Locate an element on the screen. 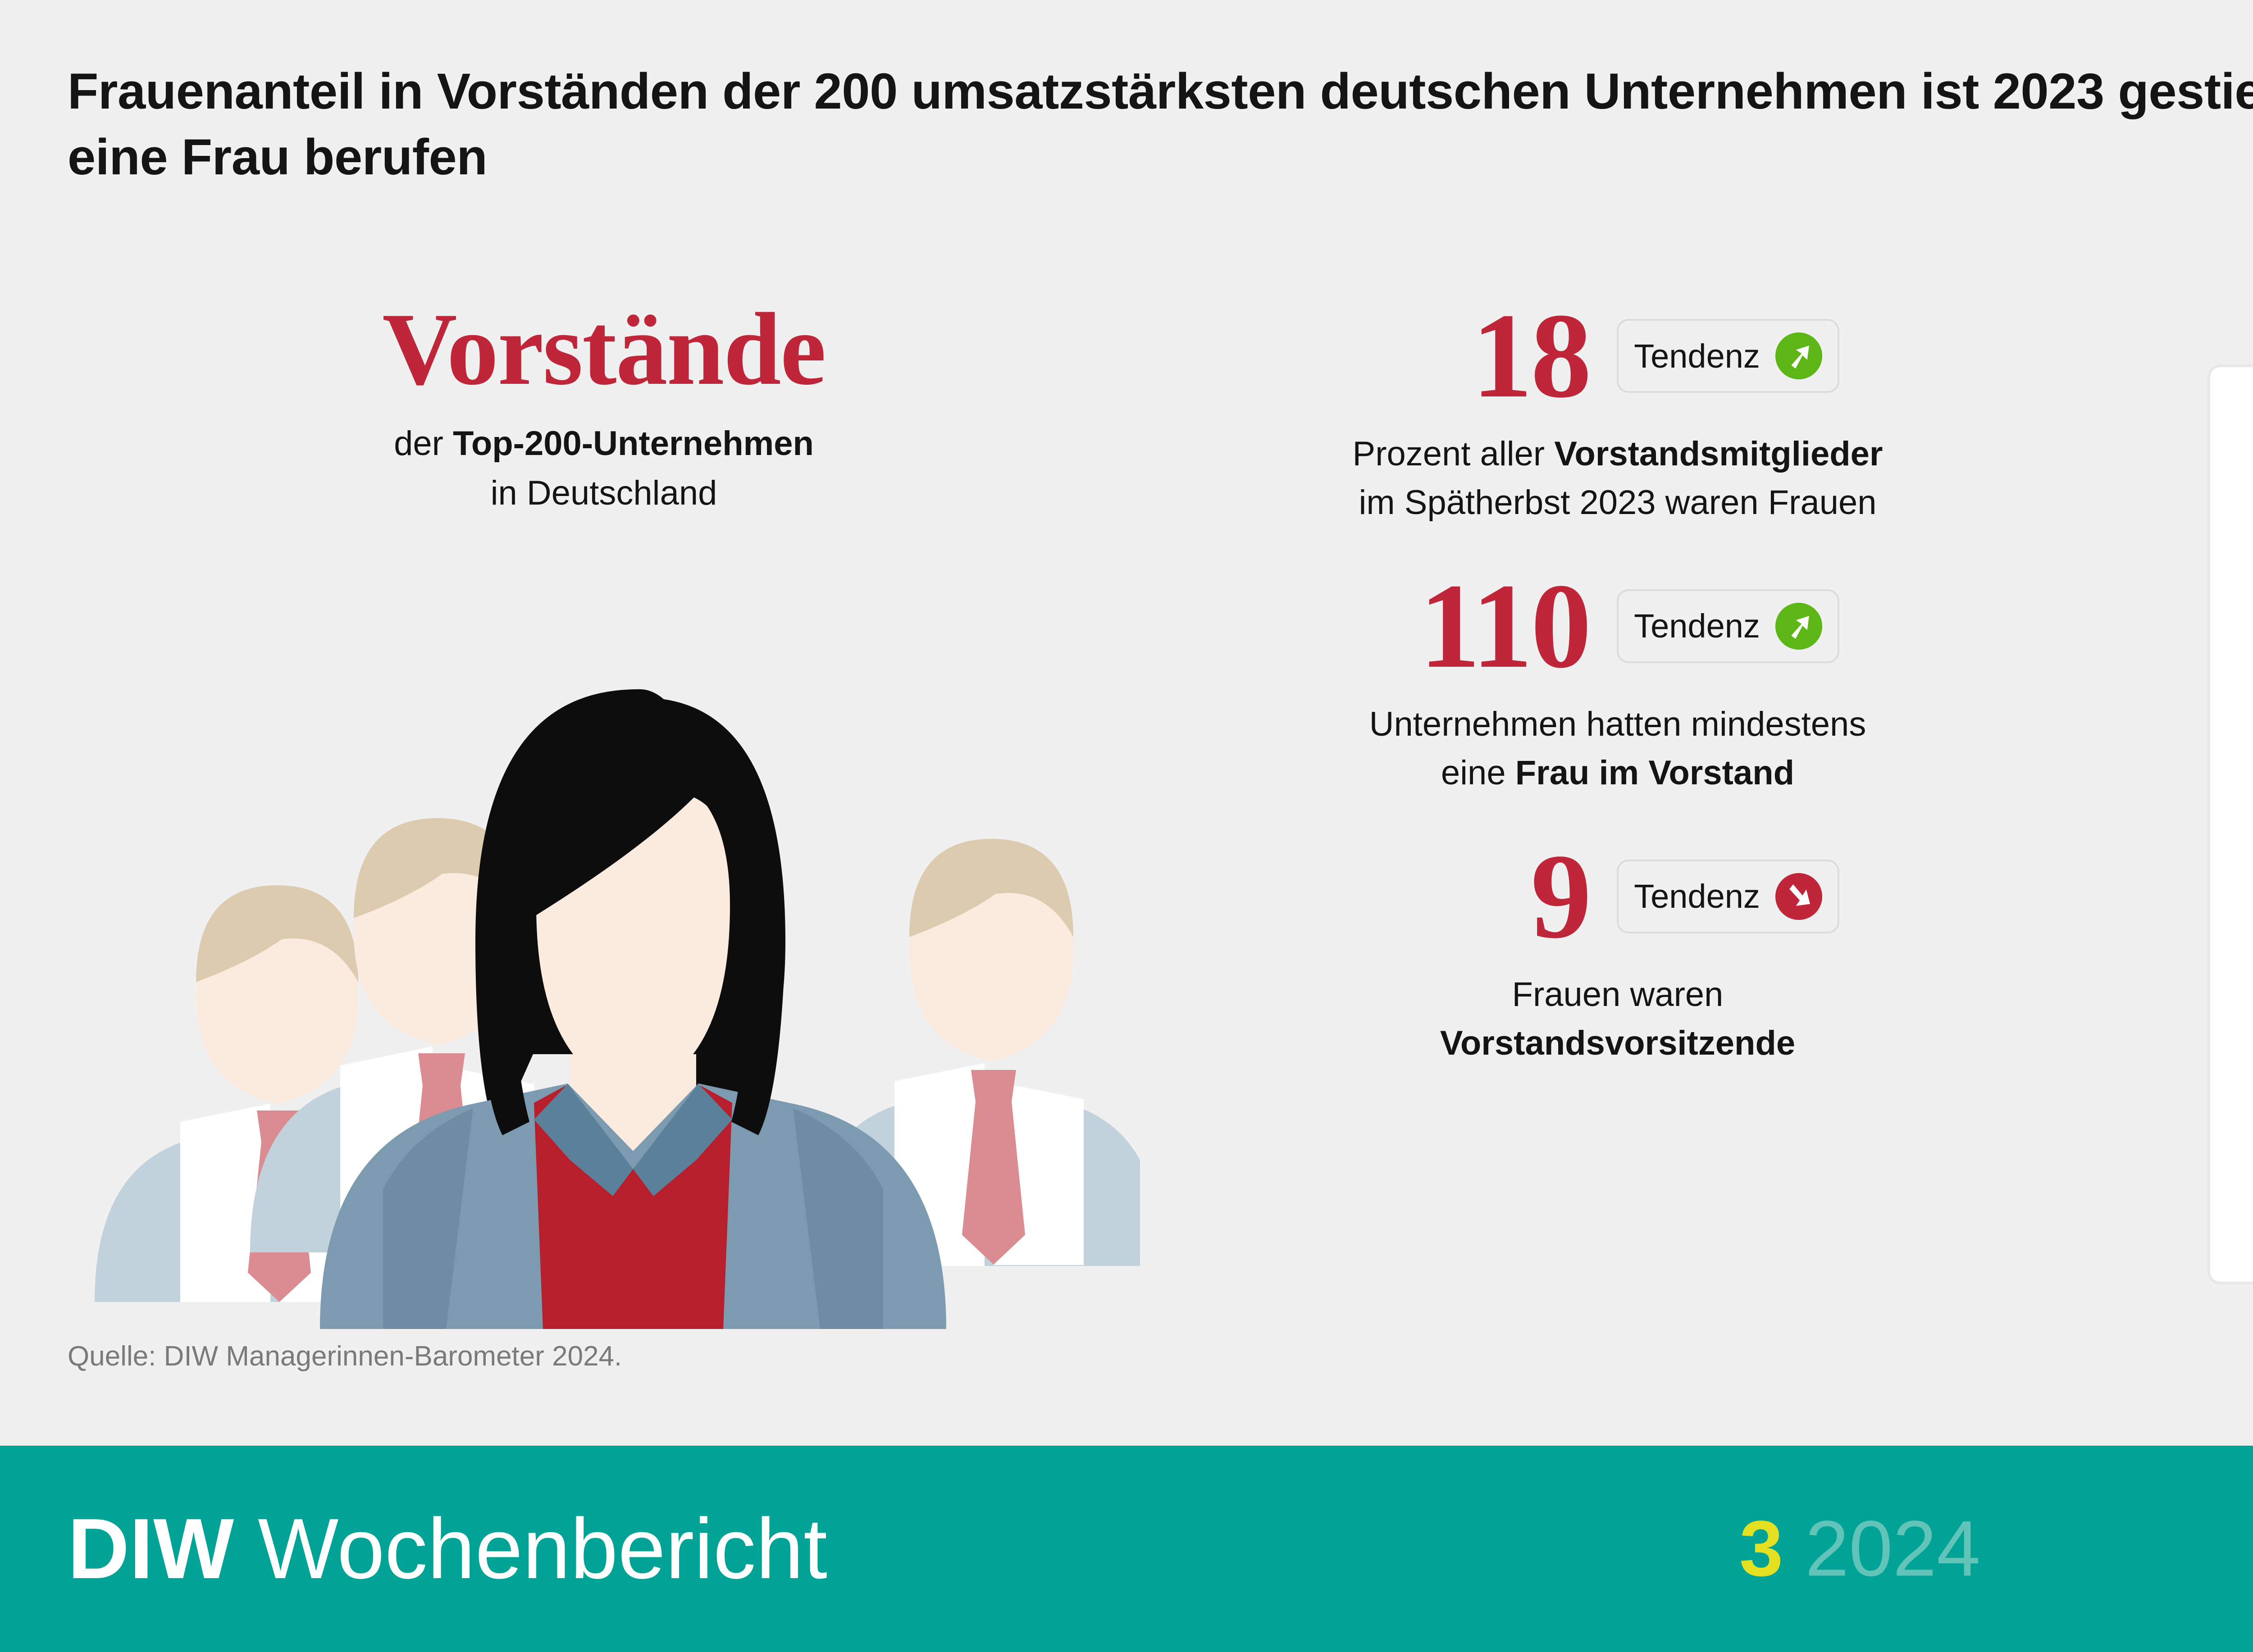 The height and width of the screenshot is (1652, 2253). footer-issue-number: 3 is located at coordinates (1761, 1549).